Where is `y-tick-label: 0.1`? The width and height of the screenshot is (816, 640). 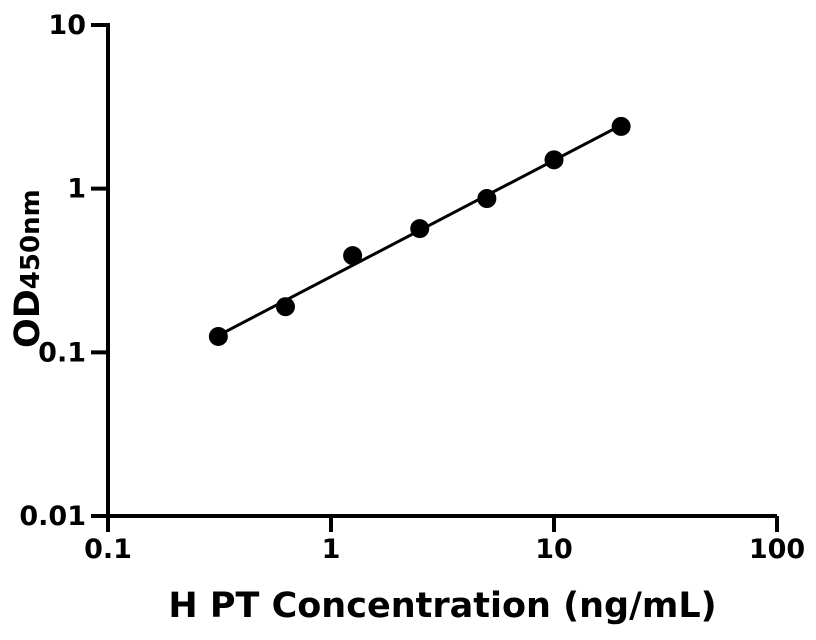 y-tick-label: 0.1 is located at coordinates (62, 352).